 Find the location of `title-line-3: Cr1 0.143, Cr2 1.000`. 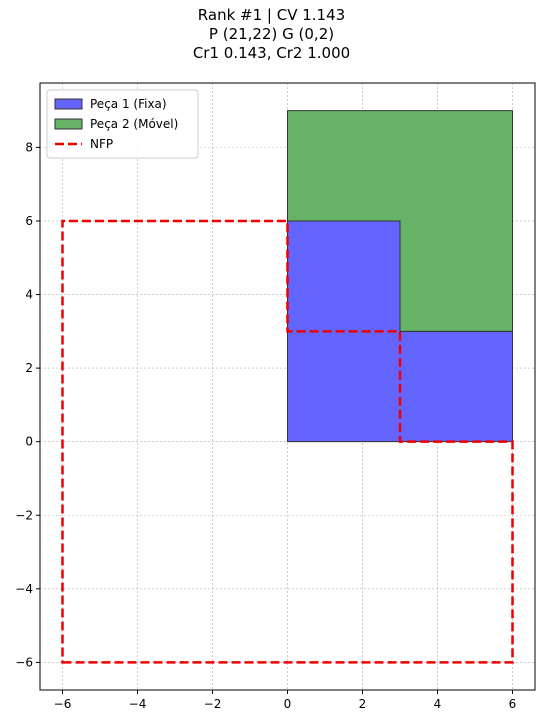

title-line-3: Cr1 0.143, Cr2 1.000 is located at coordinates (271, 53).